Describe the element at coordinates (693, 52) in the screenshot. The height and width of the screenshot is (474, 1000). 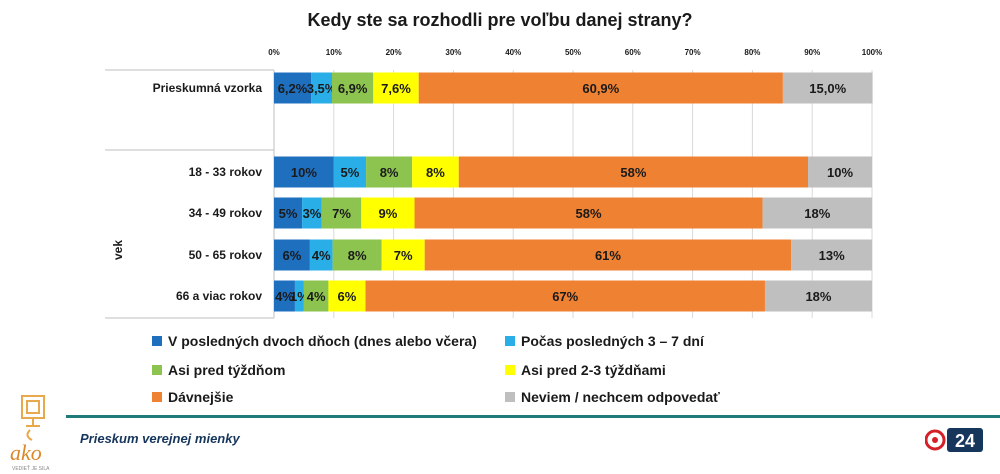
I see `x-tick-label: 70%` at that location.